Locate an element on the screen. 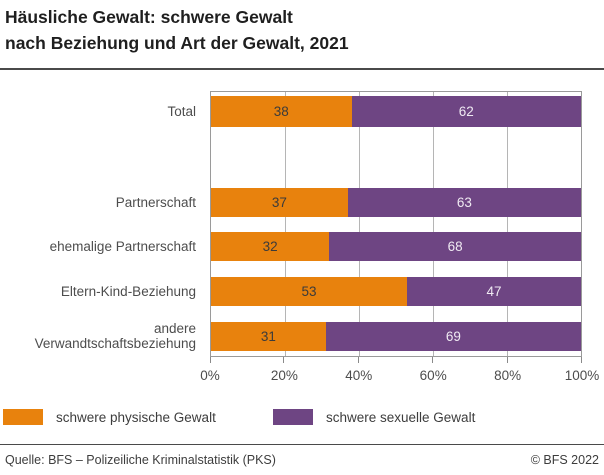  bar-row: 38 62 is located at coordinates (396, 111).